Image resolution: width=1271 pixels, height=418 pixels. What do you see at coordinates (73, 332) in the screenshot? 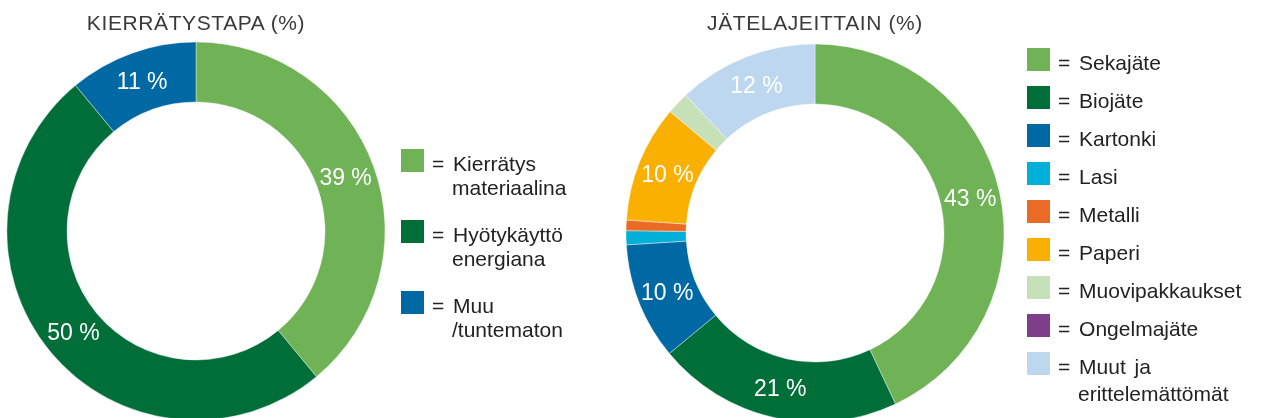
I see `data-label: 50 %` at bounding box center [73, 332].